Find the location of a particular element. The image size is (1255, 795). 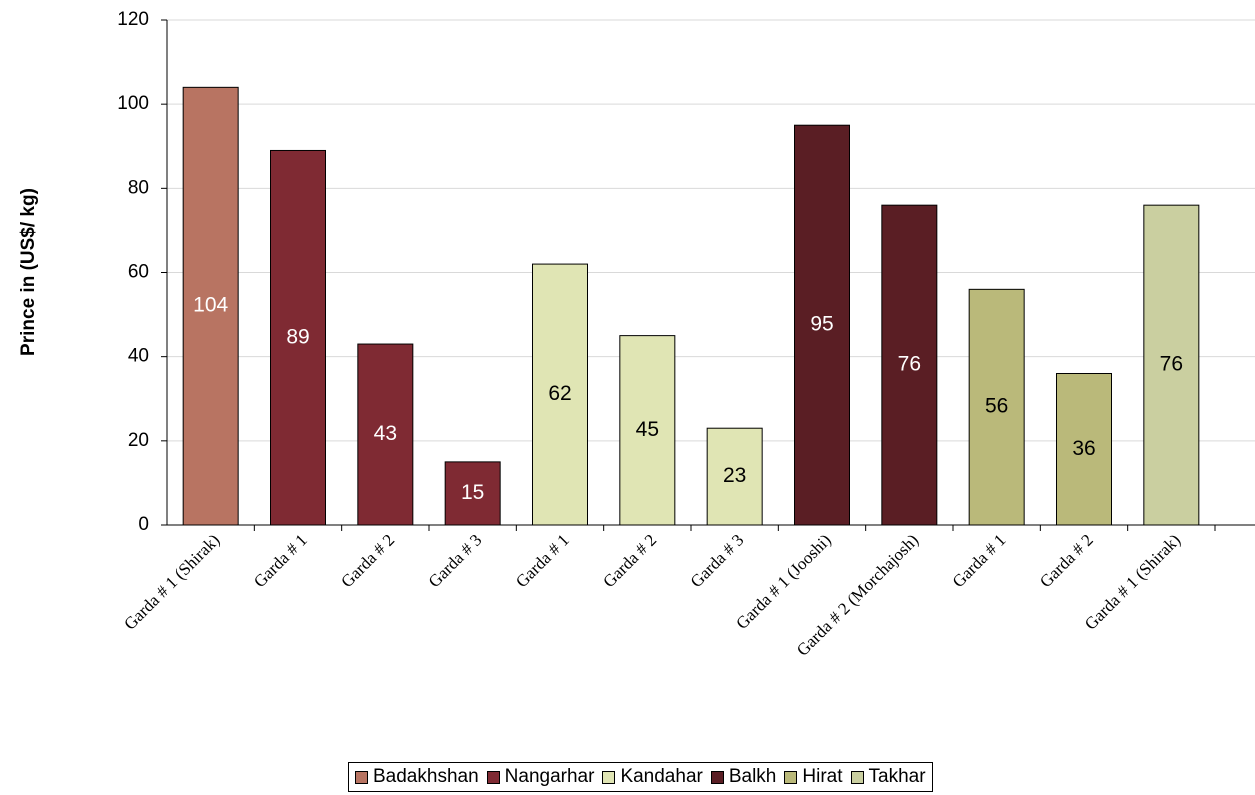

legend-label: Balkh is located at coordinates (752, 776).